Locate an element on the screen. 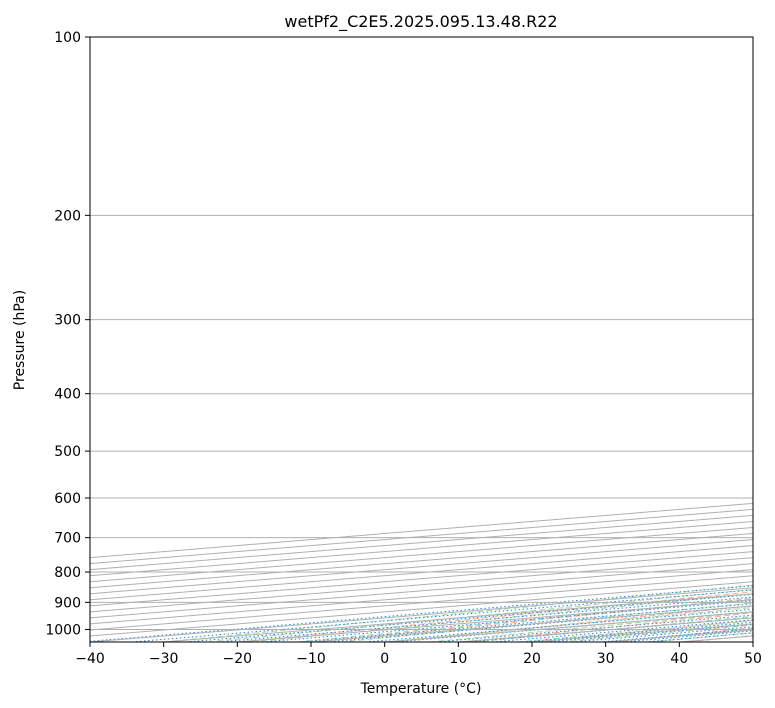 This screenshot has width=775, height=708. x-axis: −40 −30 −20 −10 0 10 20 30 40 50 is located at coordinates (418, 654).